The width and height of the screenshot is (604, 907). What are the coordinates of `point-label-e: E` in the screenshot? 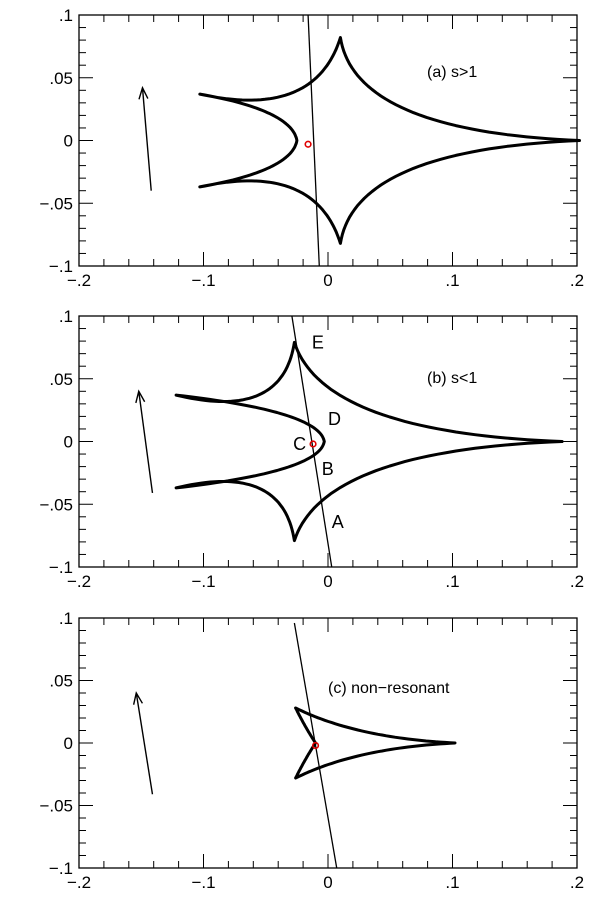 It's located at (318, 342).